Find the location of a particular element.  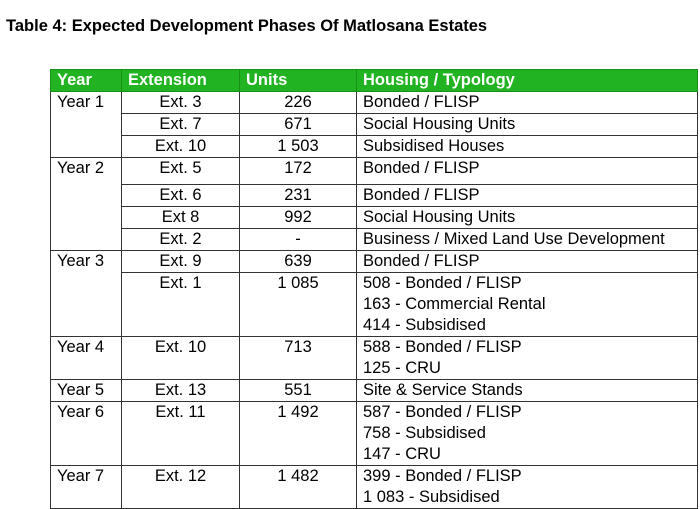

typology-line: 399 - Bonded / FLISP is located at coordinates (442, 476).